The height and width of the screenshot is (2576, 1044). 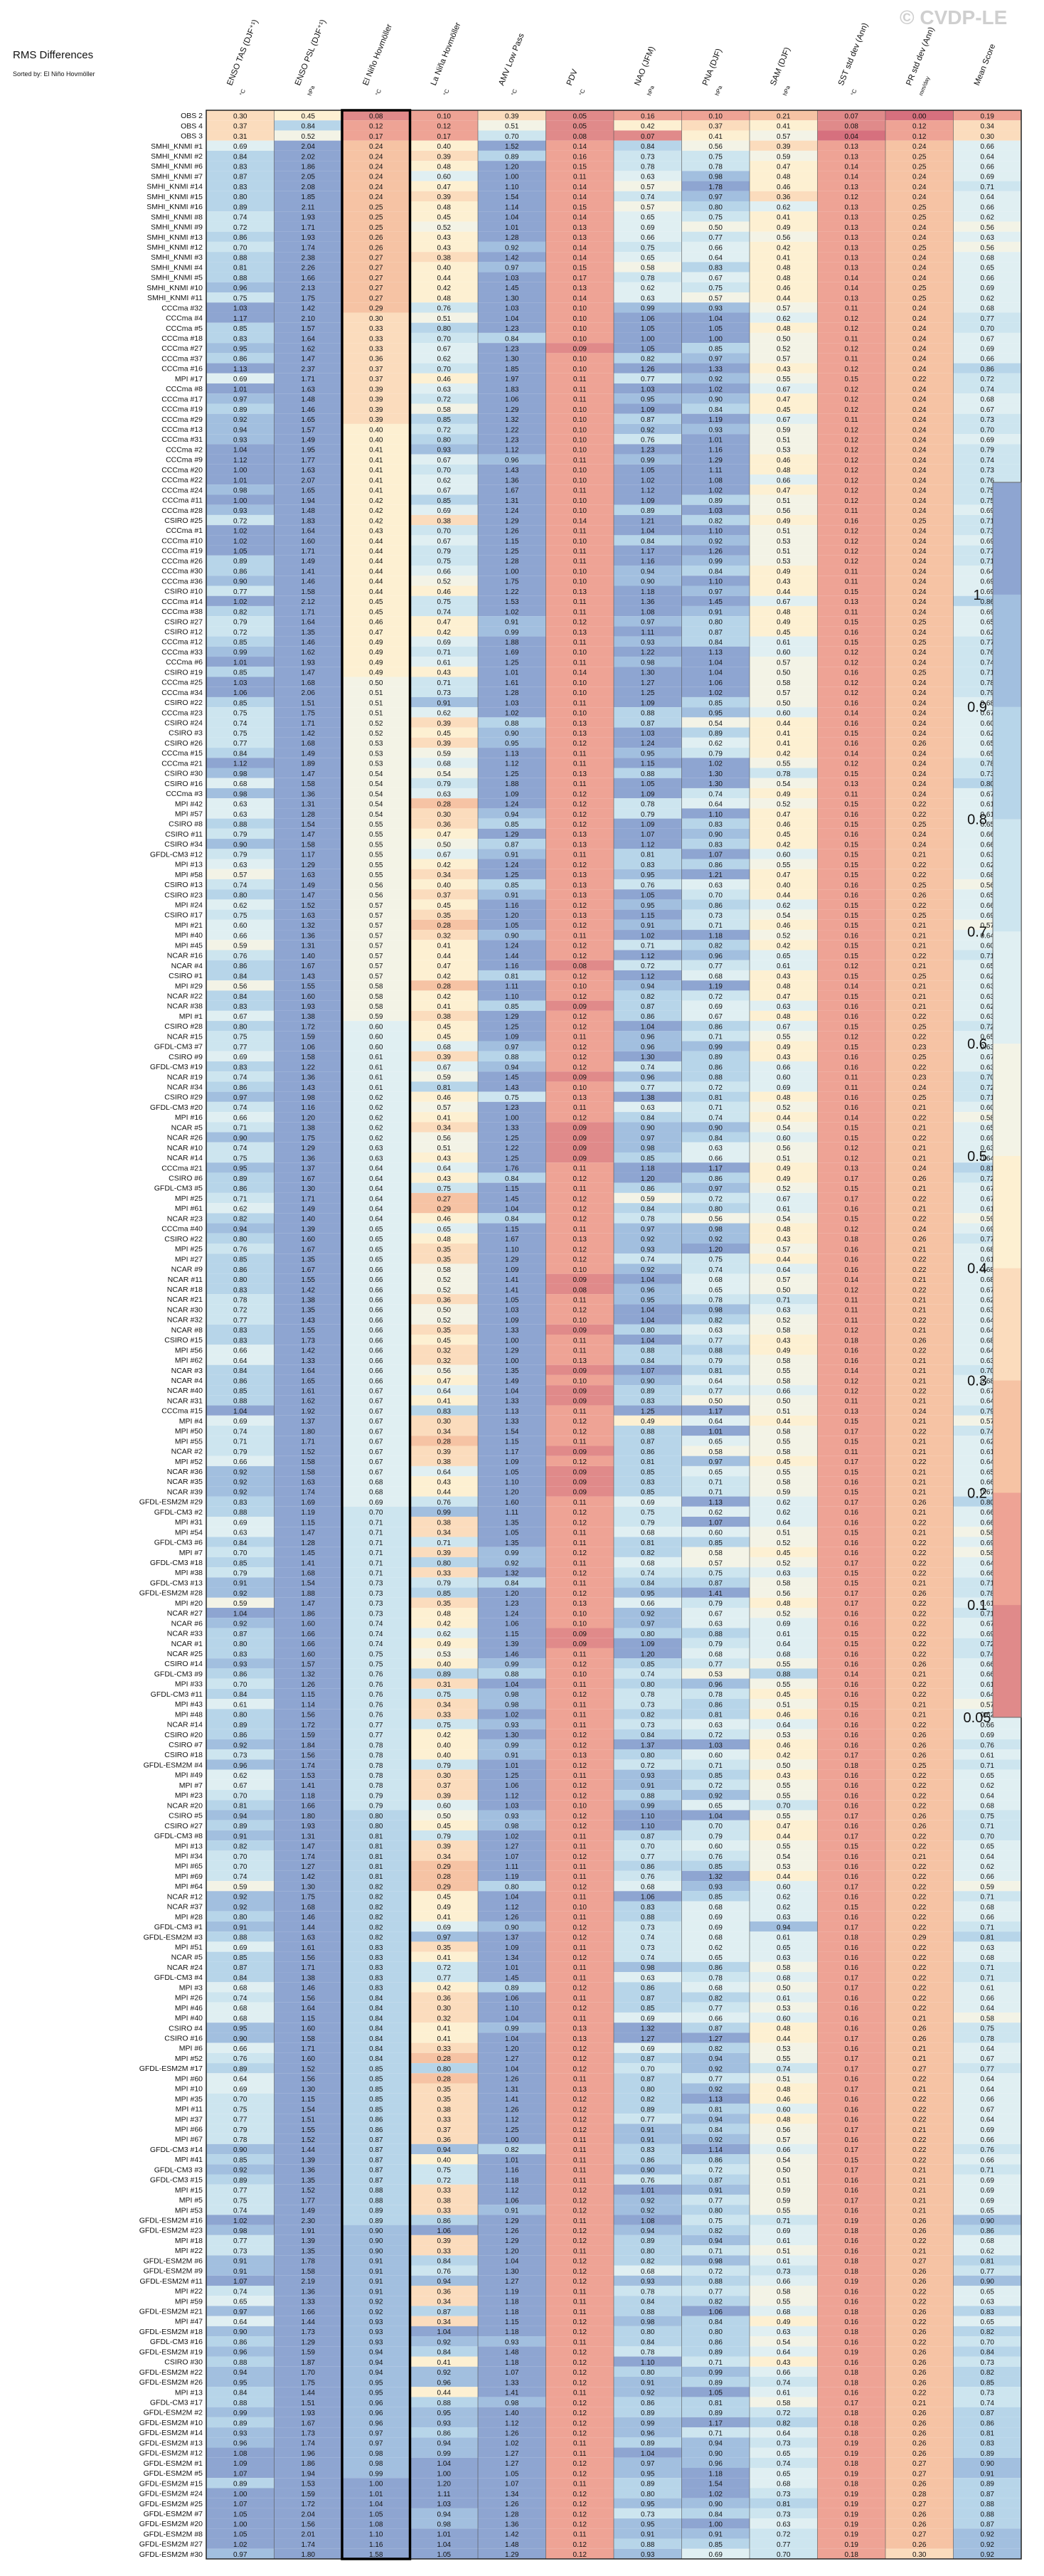 I want to click on row-label: CCCma #13, so click(x=182, y=429).